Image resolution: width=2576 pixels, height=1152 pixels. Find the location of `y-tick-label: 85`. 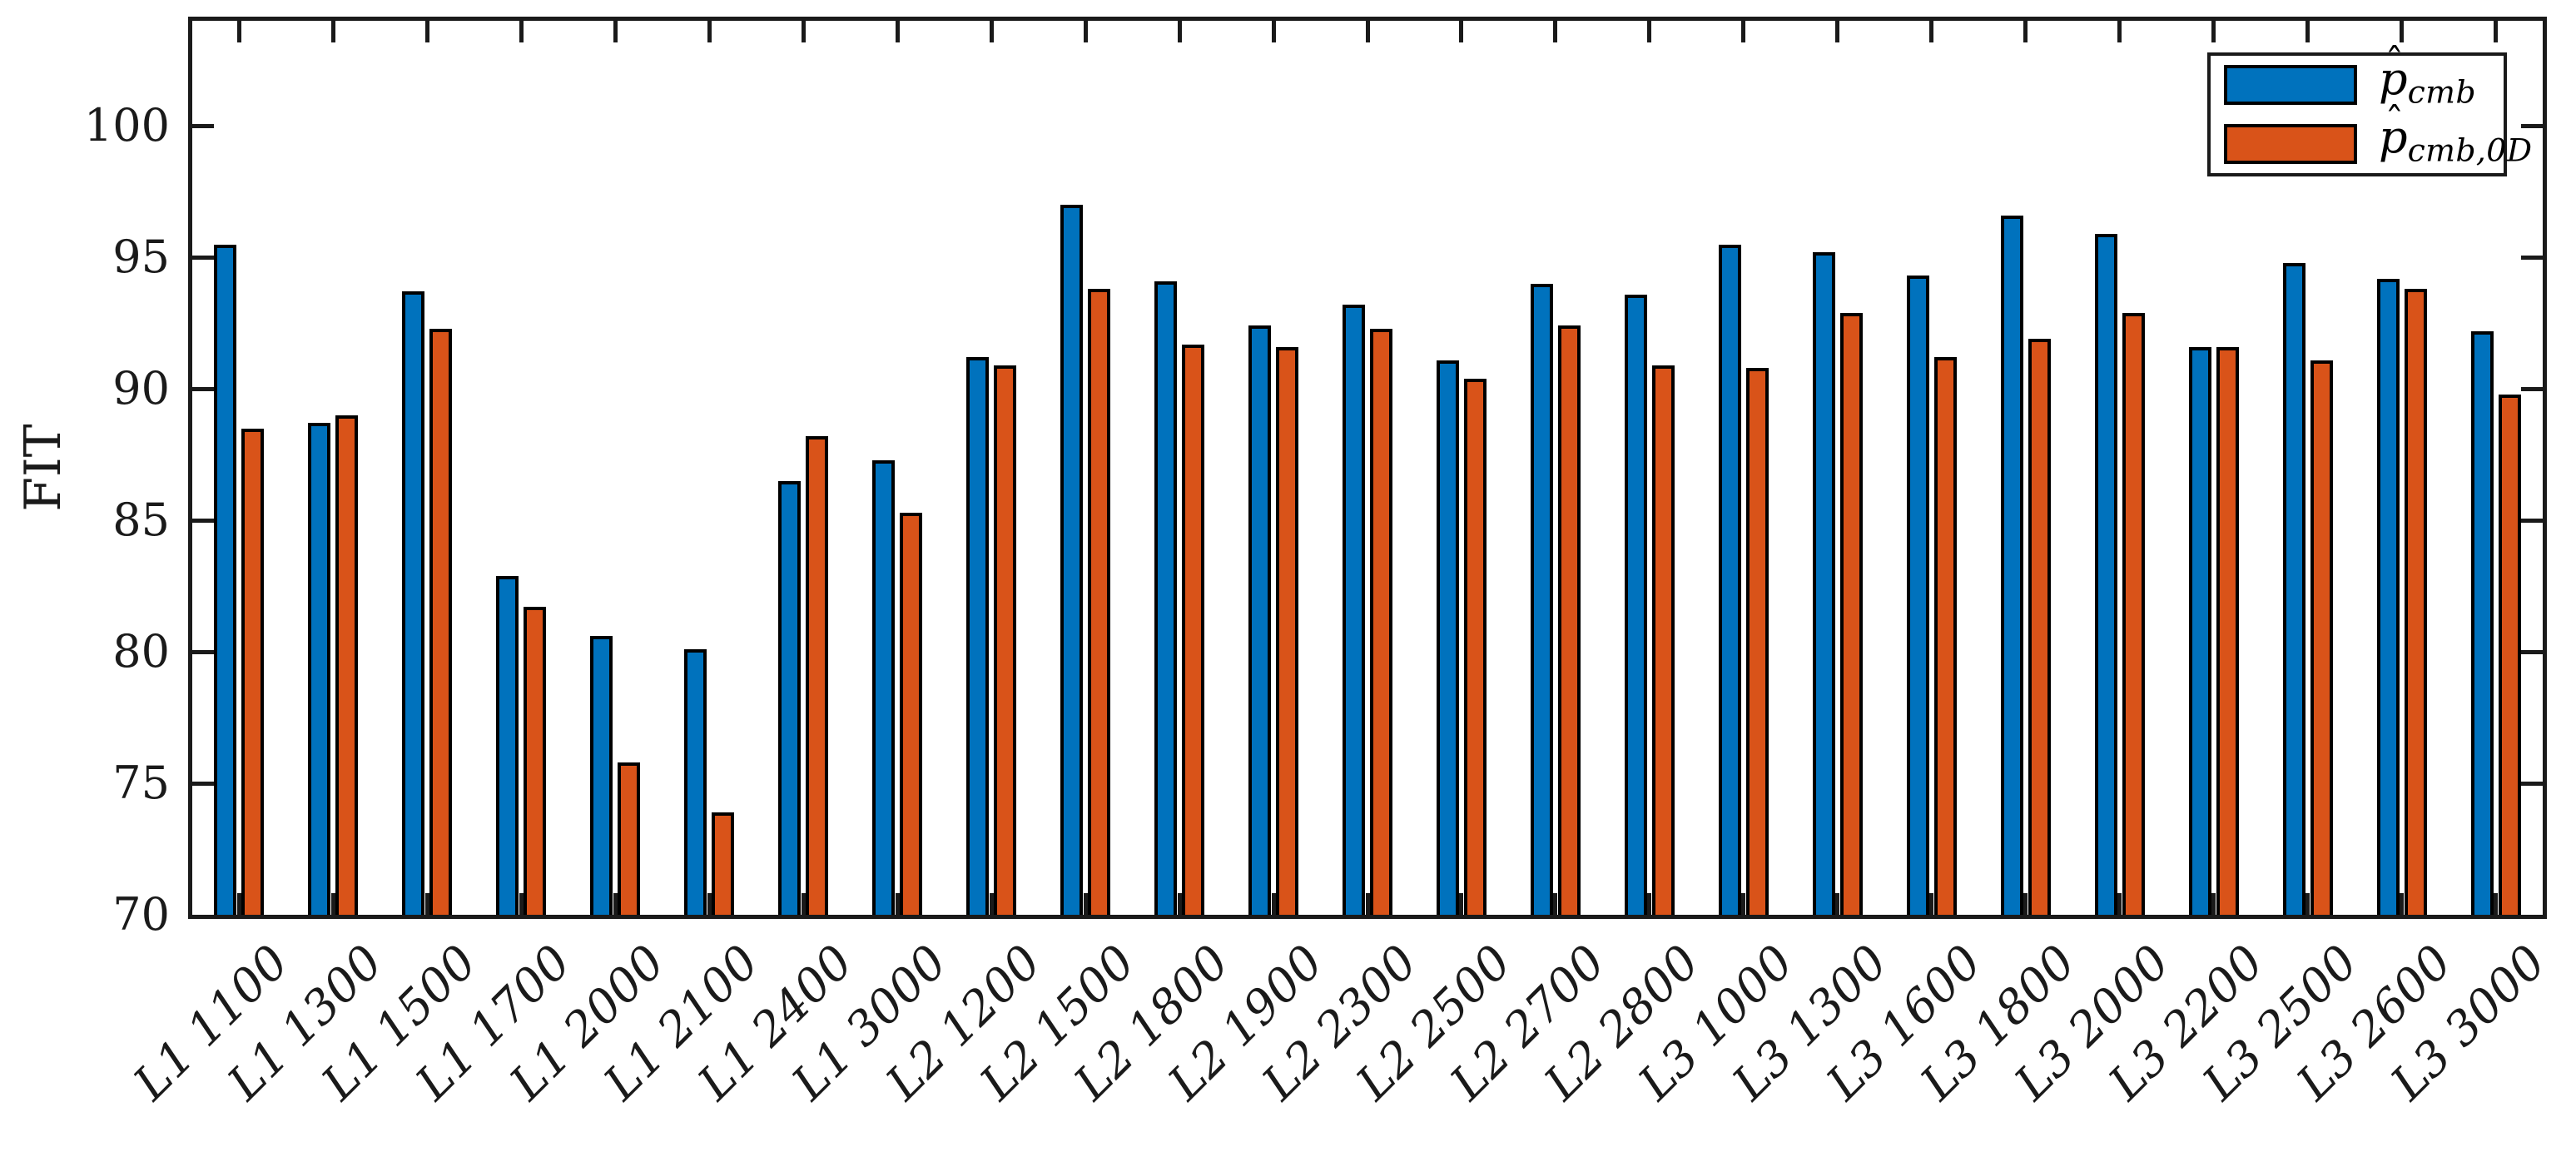

y-tick-label: 85 is located at coordinates (141, 520).